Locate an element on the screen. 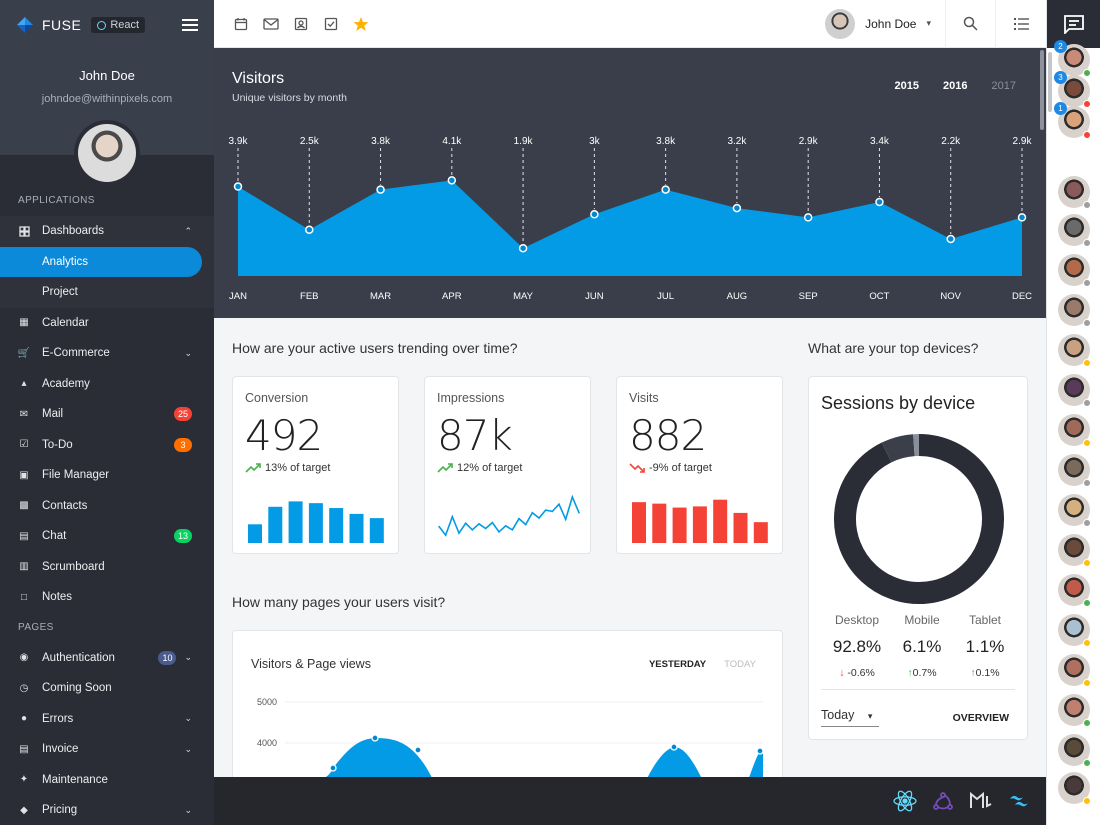  device-change: ↓ -0.6% is located at coordinates (857, 673).